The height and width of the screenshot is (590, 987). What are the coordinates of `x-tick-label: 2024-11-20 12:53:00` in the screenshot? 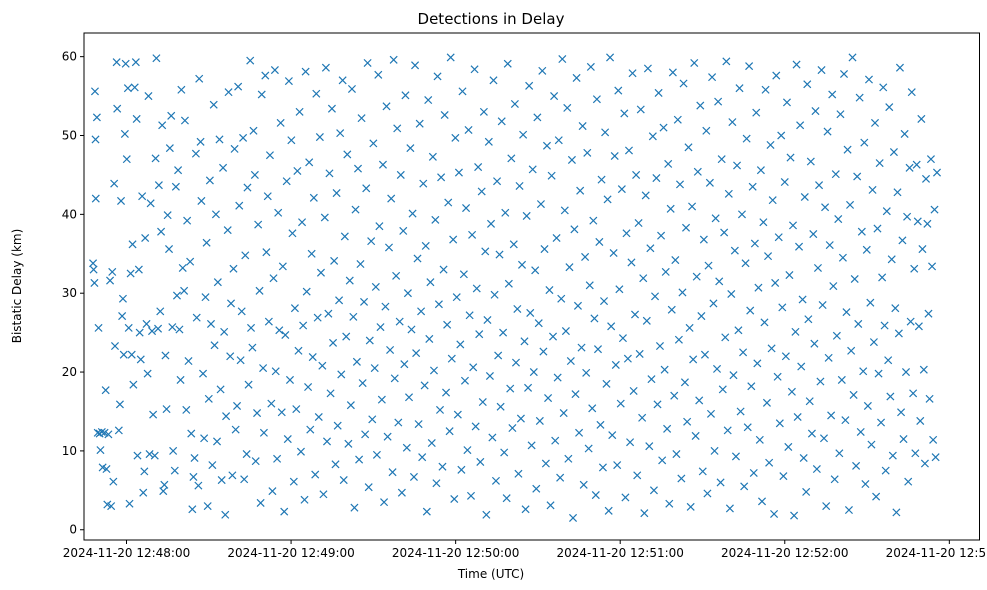 It's located at (936, 553).